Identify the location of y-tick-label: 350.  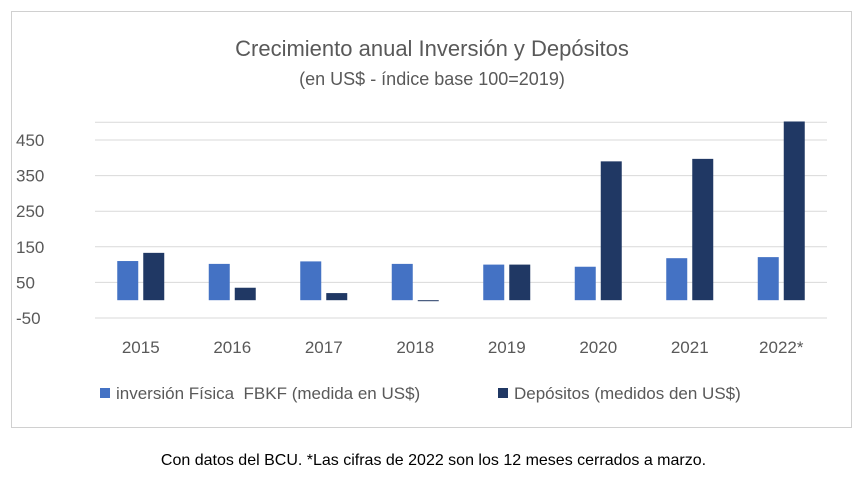
(30, 176).